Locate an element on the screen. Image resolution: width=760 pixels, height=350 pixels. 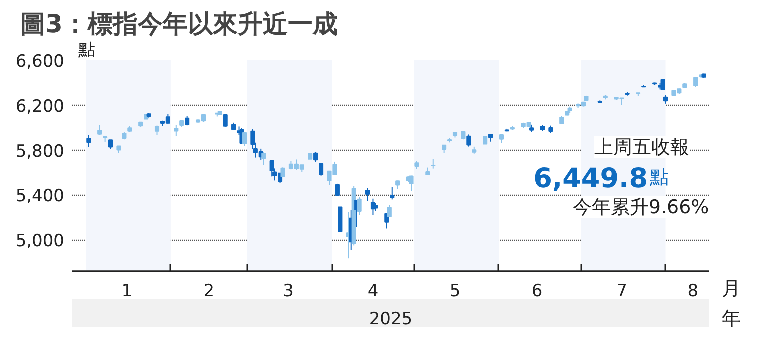
y-tick-label: 6,600 is located at coordinates (40, 62).